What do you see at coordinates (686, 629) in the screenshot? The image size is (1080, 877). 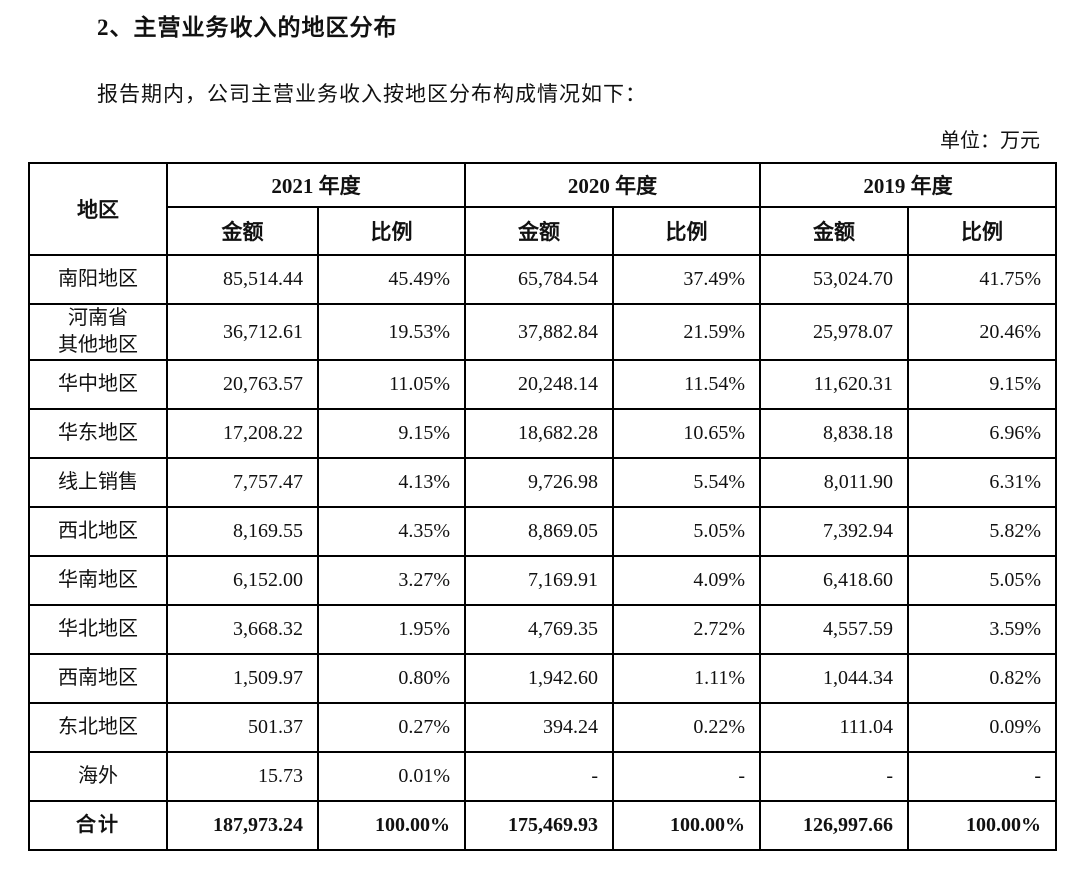 I see `ratio-cell: 2.72%` at bounding box center [686, 629].